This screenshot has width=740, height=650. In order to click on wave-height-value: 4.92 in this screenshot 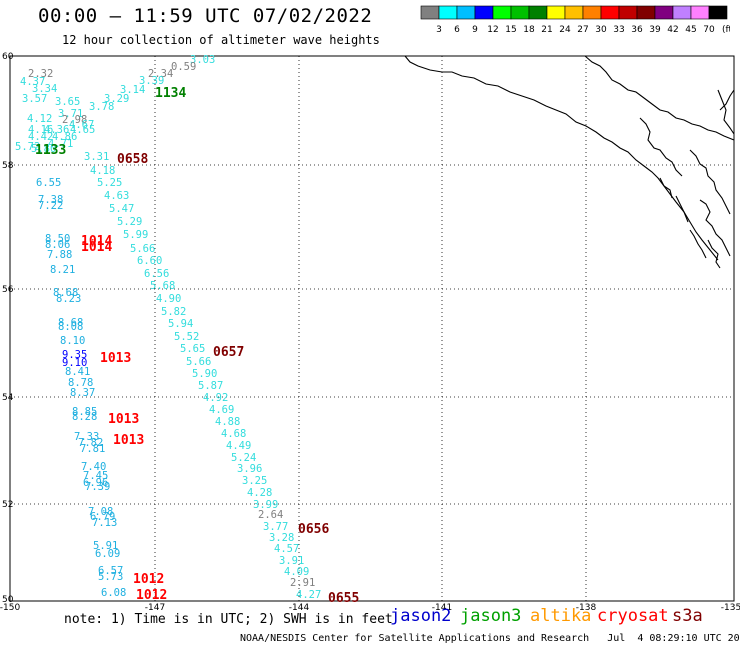, I will do `click(215, 398)`.